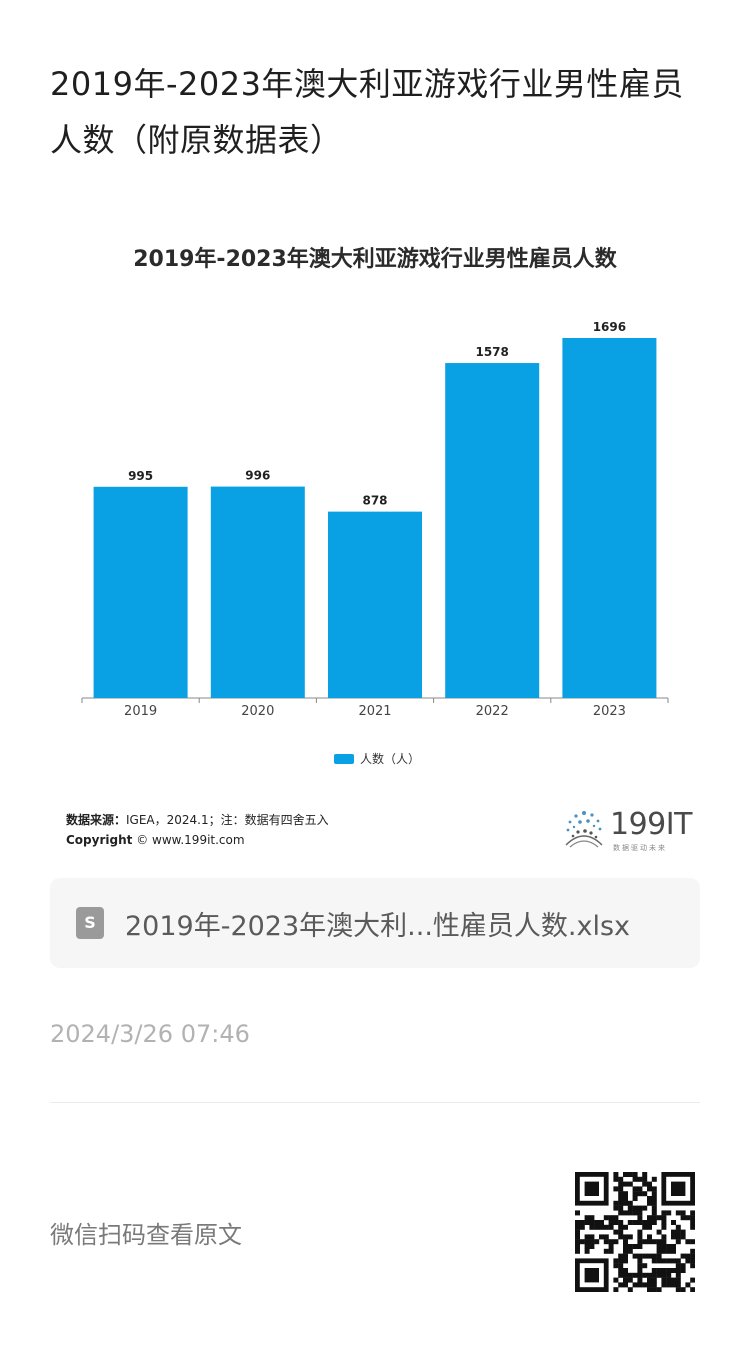  What do you see at coordinates (492, 530) in the screenshot?
I see `bar-2022` at bounding box center [492, 530].